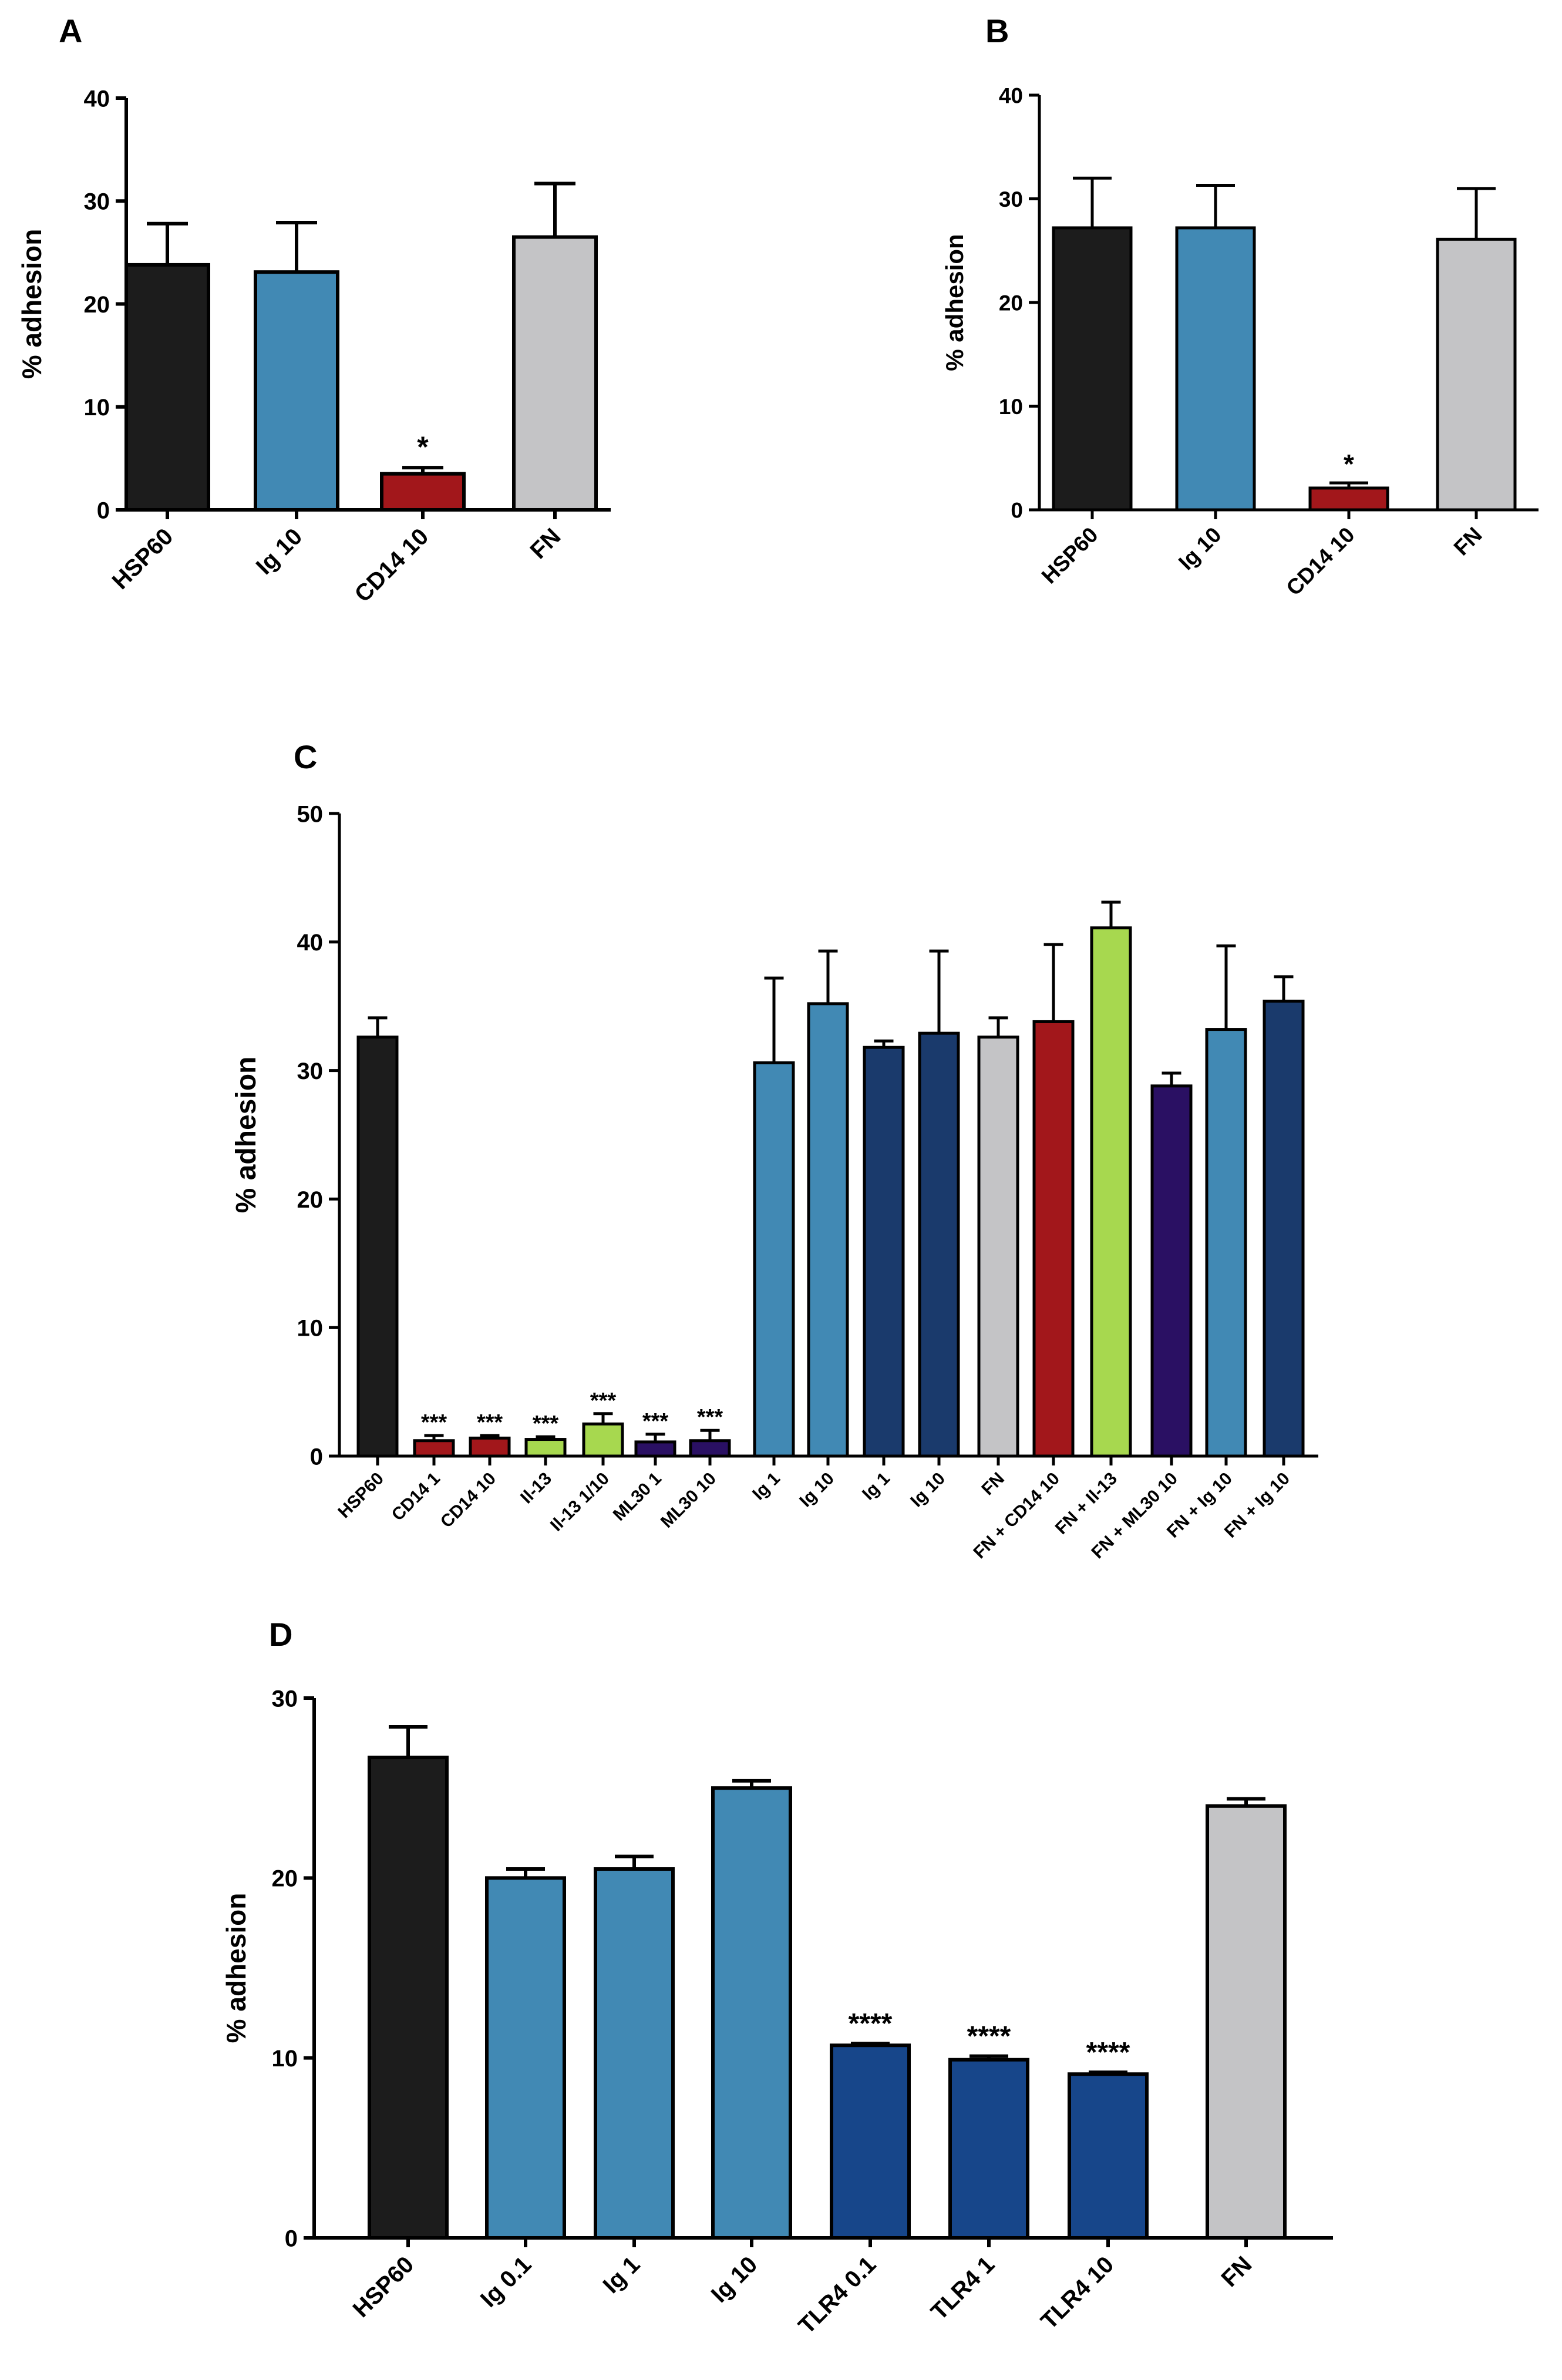 The height and width of the screenshot is (2380, 1562). What do you see at coordinates (280, 1634) in the screenshot?
I see `panel-letter: D` at bounding box center [280, 1634].